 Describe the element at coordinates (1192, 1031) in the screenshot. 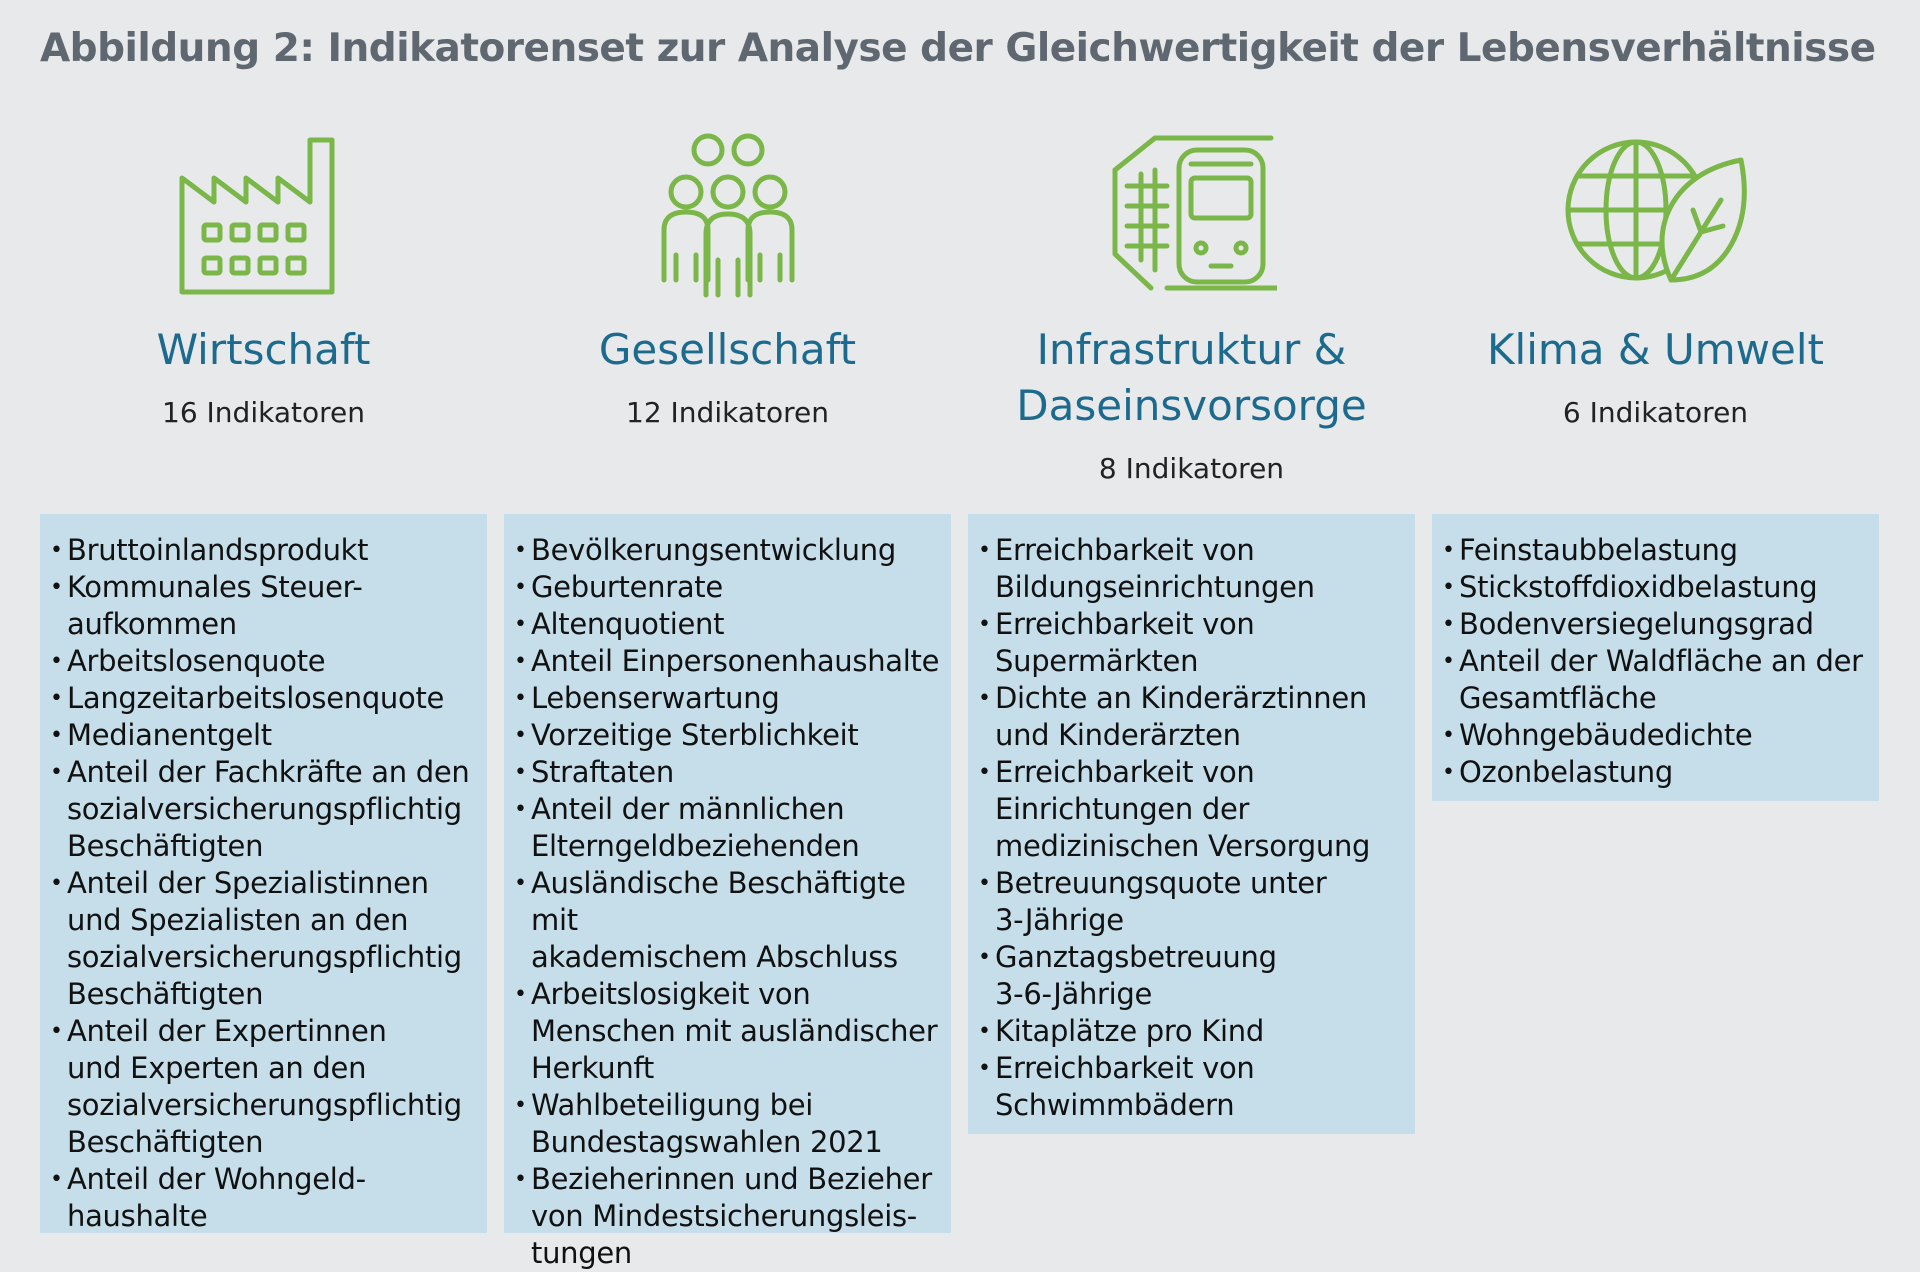

I see `indicator-item: Kitaplätze pro Kind` at that location.